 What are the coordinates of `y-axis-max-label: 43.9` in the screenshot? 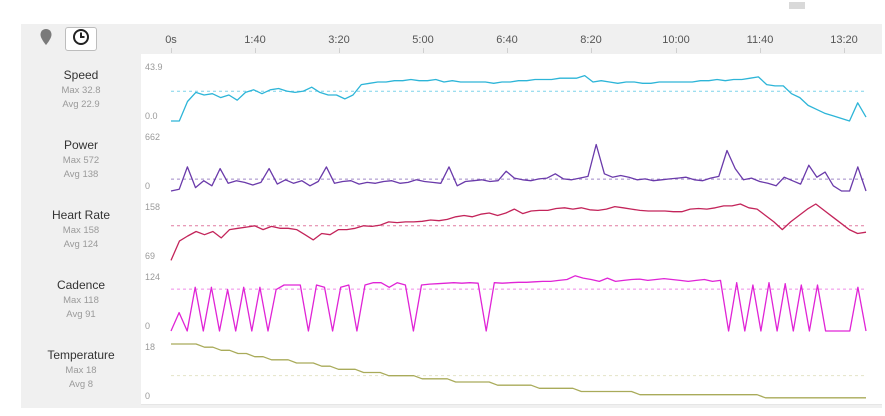 It's located at (154, 67).